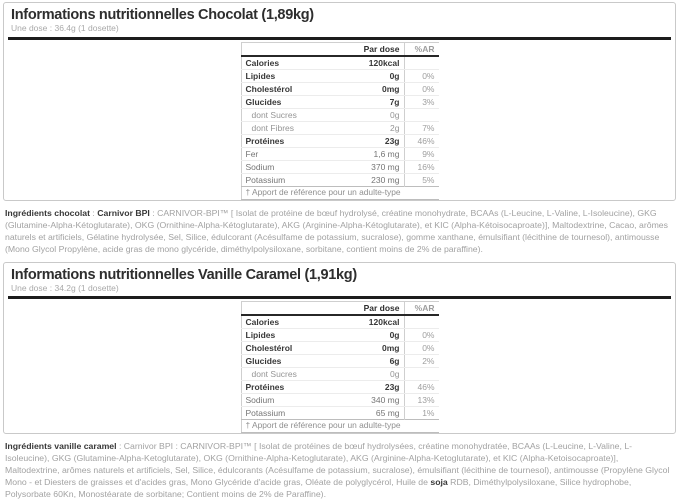 The width and height of the screenshot is (679, 501). I want to click on nutrition-row: Glucides 7g 3%, so click(340, 102).